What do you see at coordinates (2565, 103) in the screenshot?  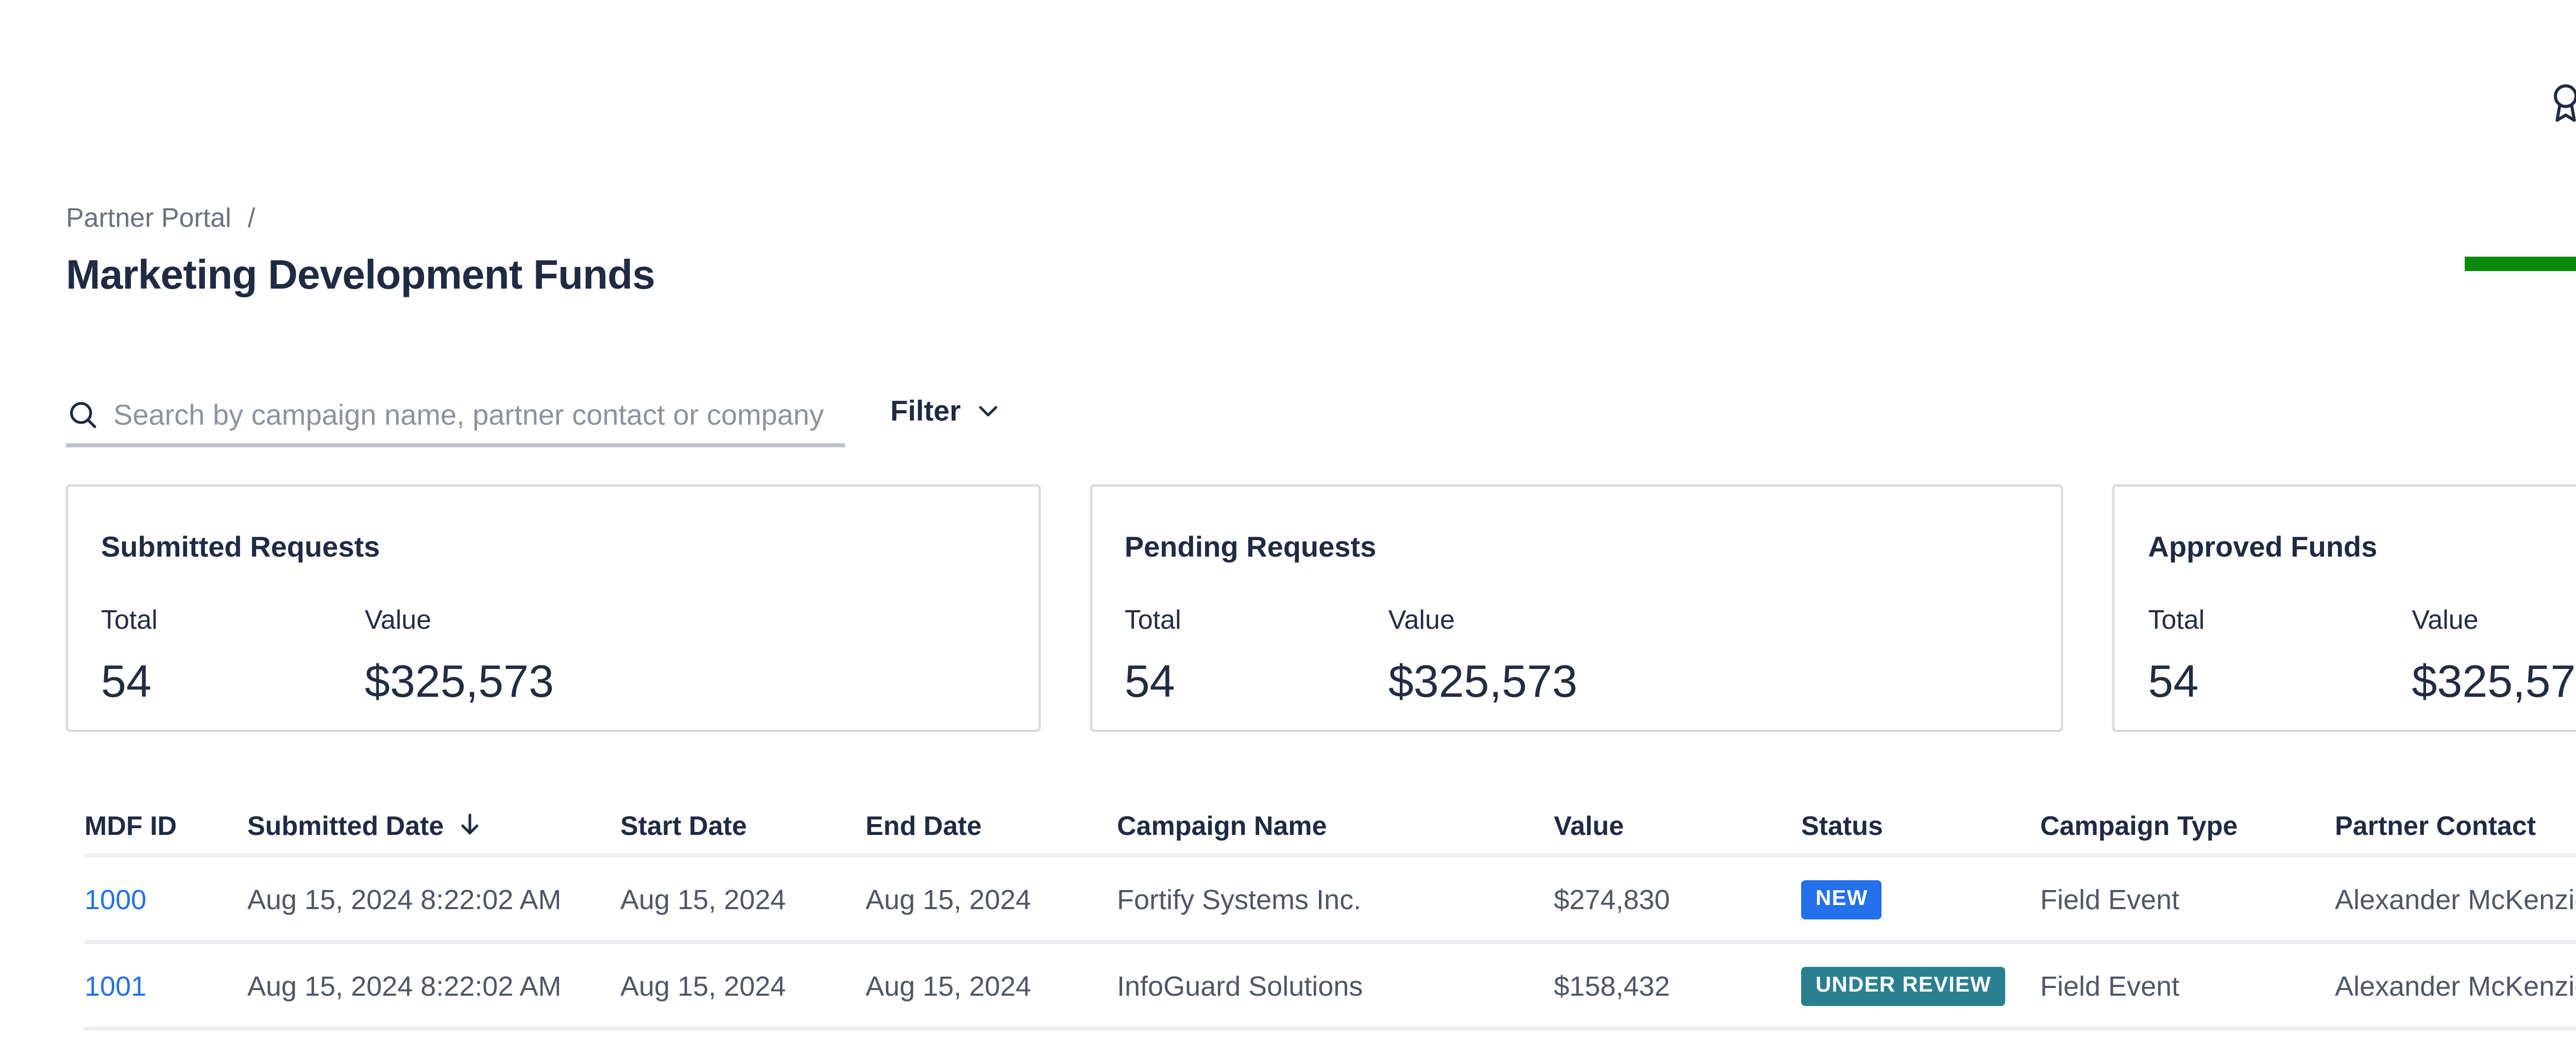 I see `award-icon` at bounding box center [2565, 103].